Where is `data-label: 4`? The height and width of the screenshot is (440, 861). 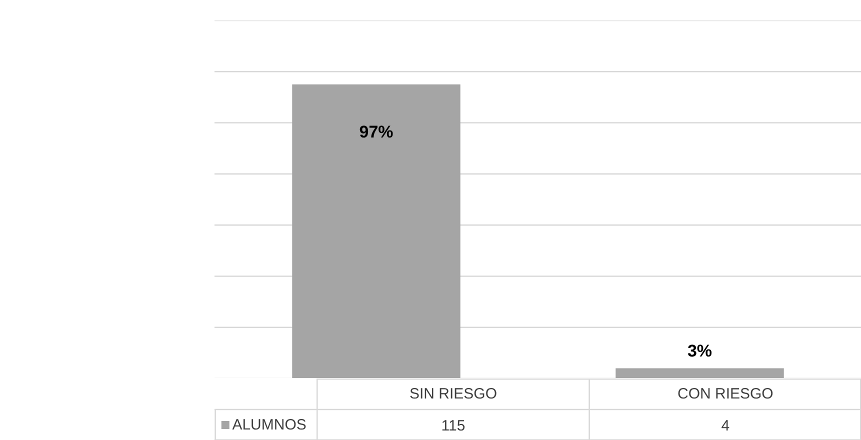 data-label: 4 is located at coordinates (725, 426).